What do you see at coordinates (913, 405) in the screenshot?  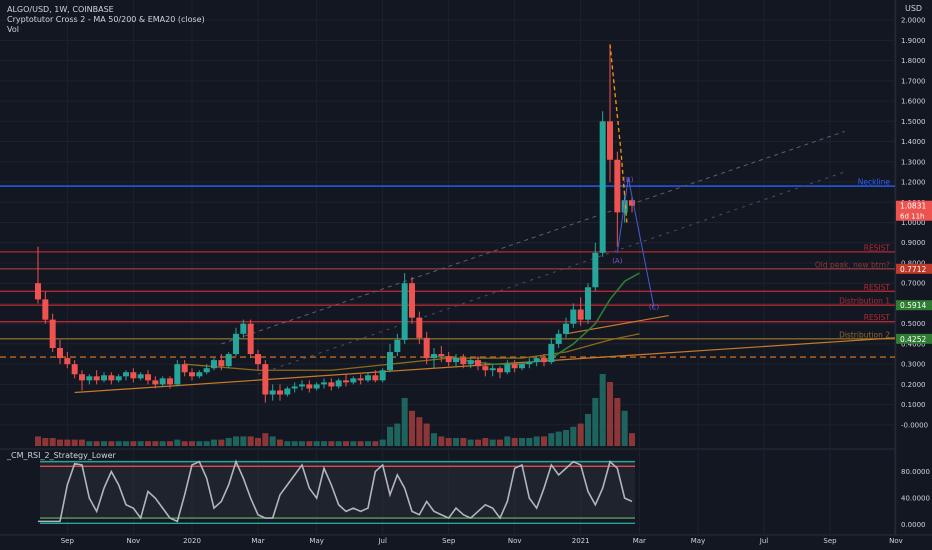 I see `price-tick-label: 0.1000` at bounding box center [913, 405].